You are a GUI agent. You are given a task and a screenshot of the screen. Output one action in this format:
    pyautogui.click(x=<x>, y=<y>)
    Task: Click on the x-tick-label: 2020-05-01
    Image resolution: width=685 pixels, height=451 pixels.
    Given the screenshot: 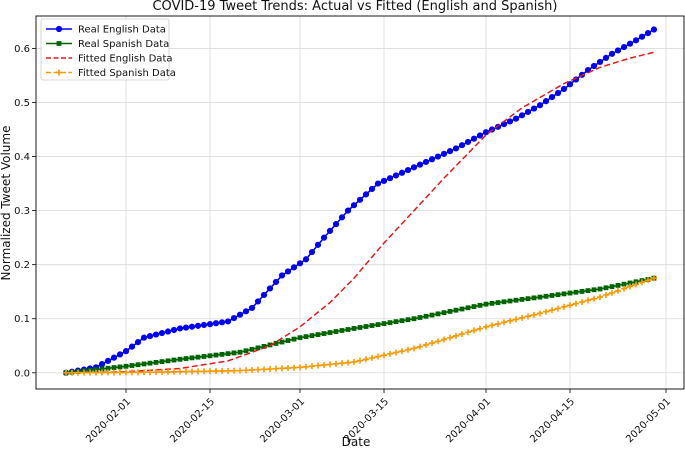 What is the action you would take?
    pyautogui.click(x=648, y=420)
    